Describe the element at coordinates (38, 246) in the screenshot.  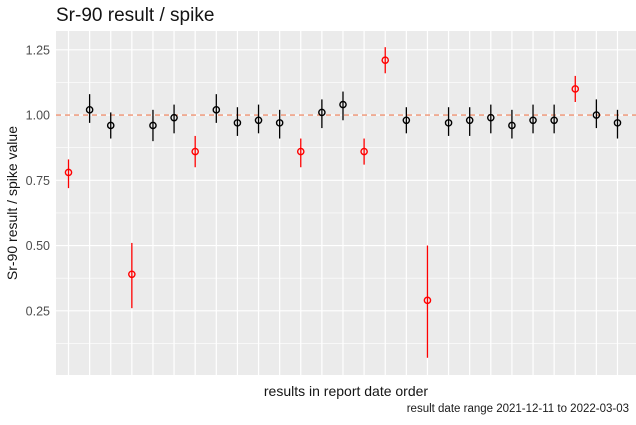
I see `y-tick-label: 0.50` at that location.